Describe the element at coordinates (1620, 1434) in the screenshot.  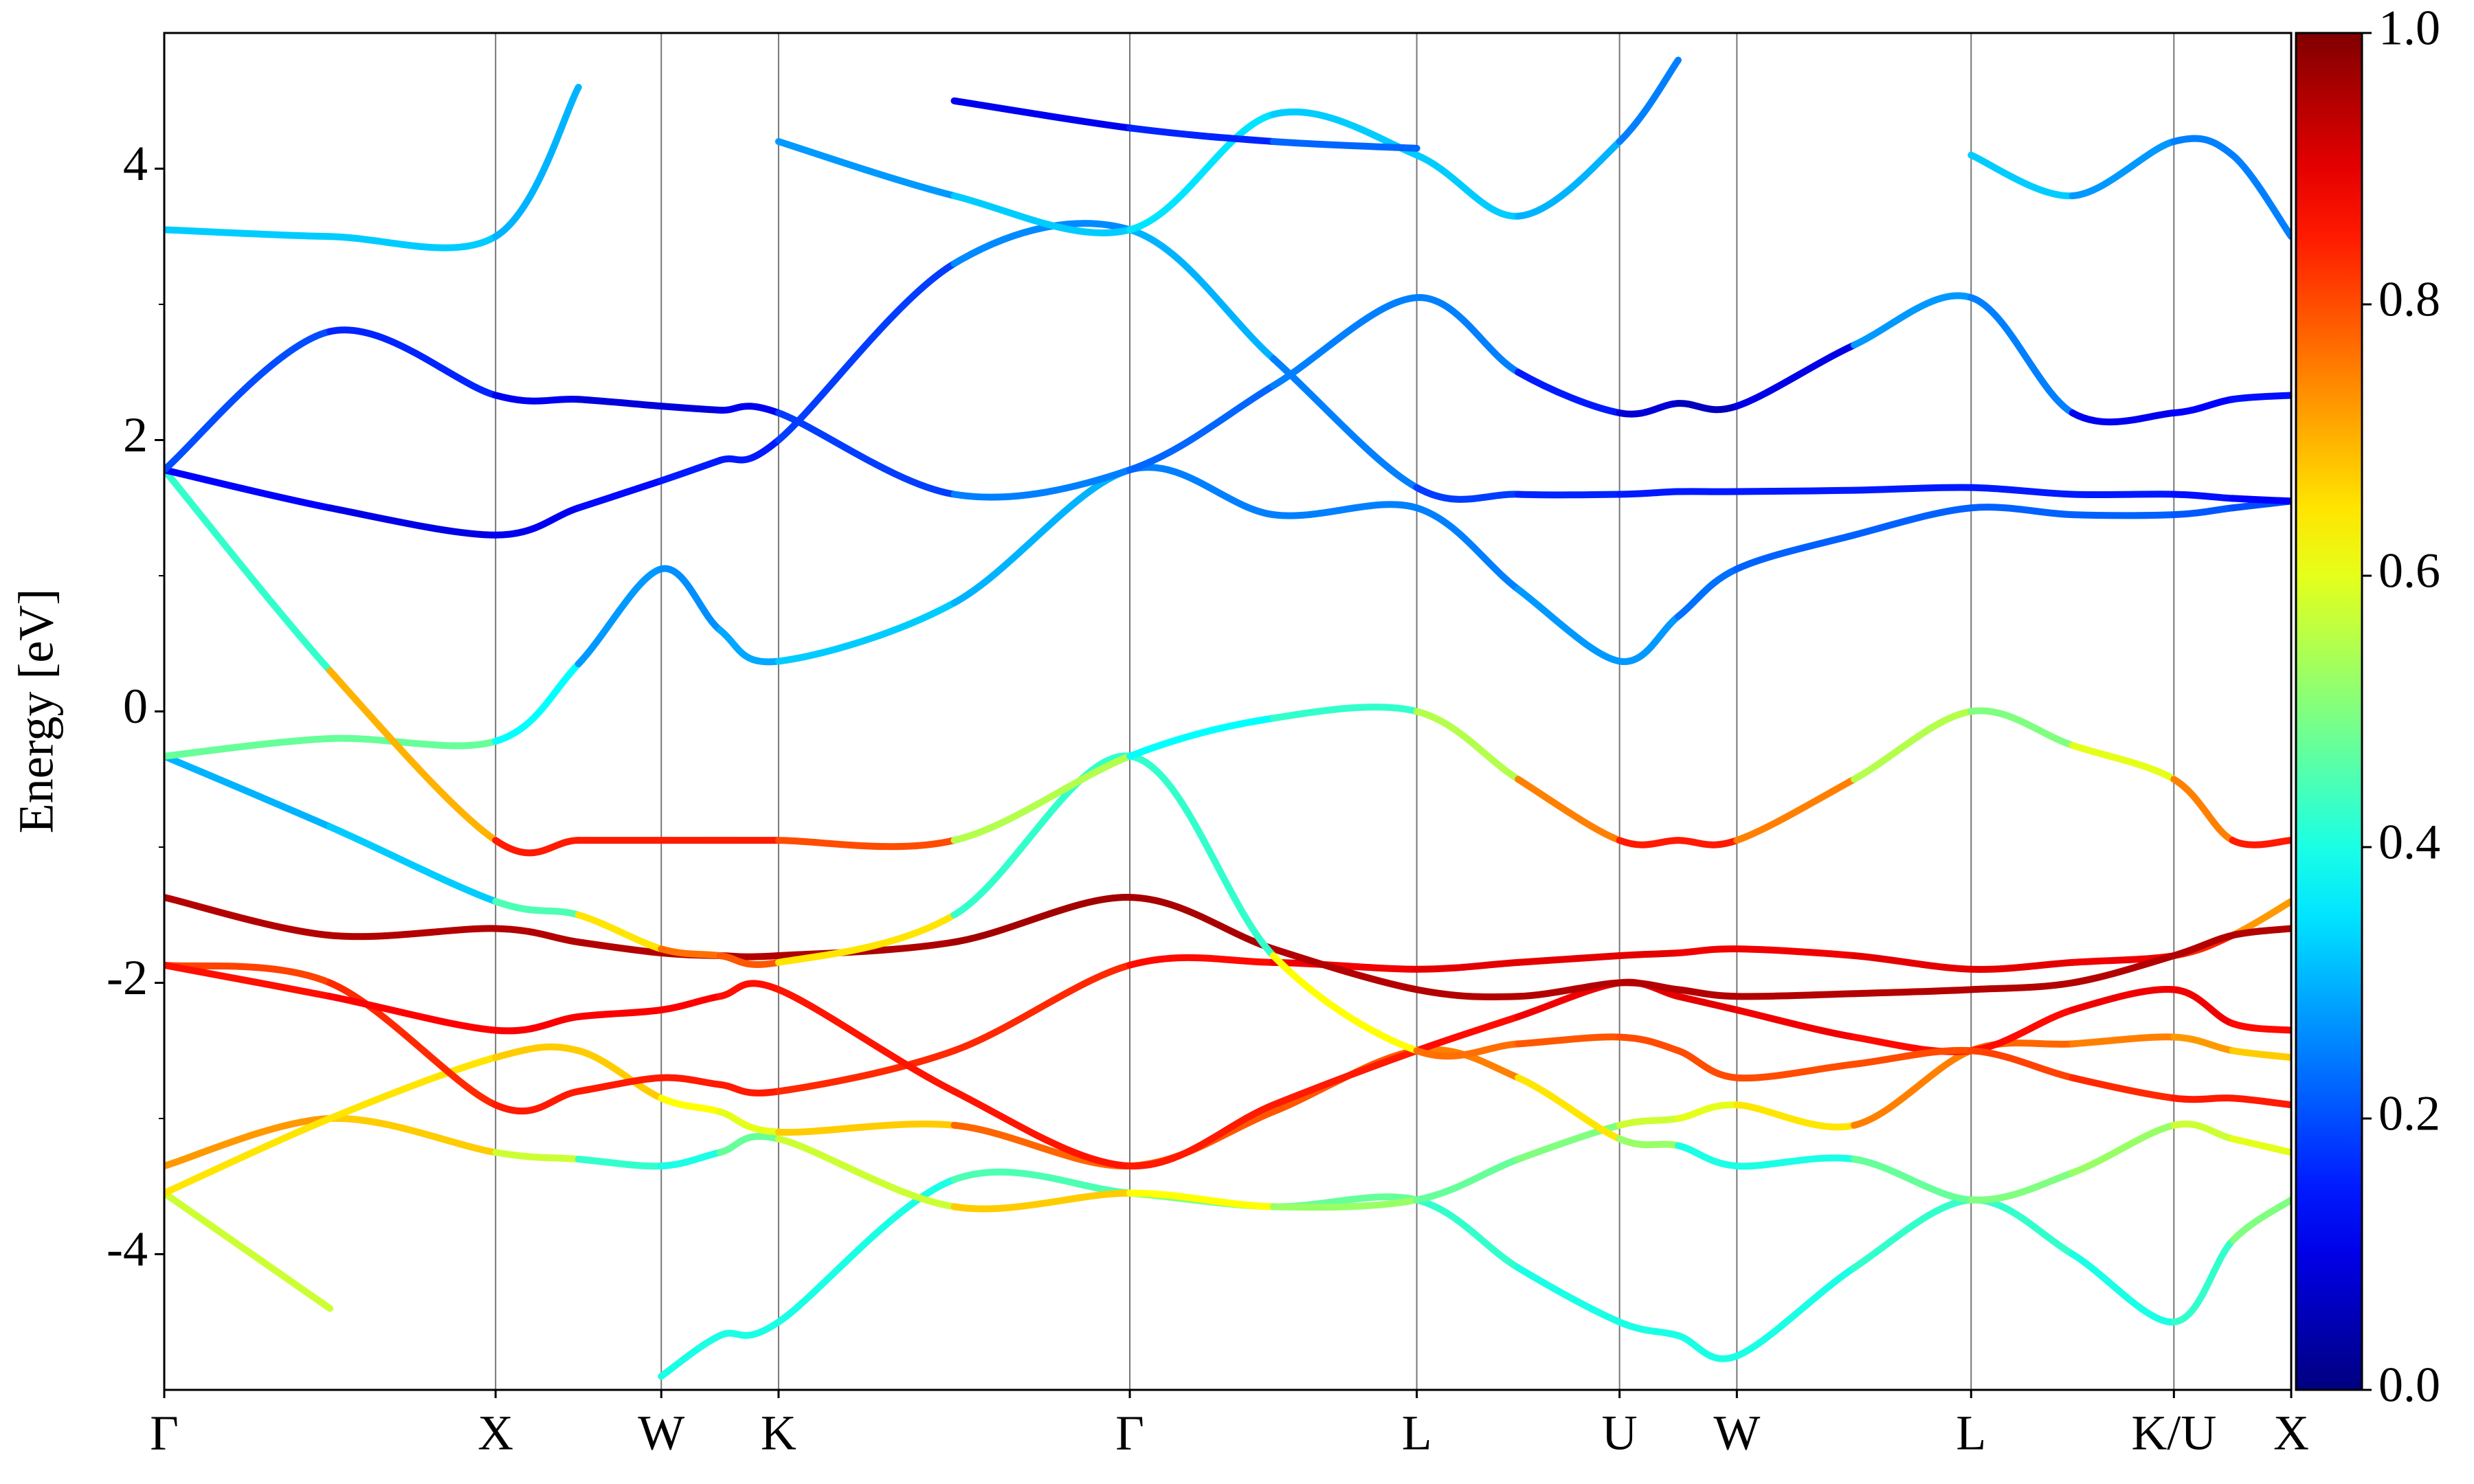
I see `x-tick-label: U` at that location.